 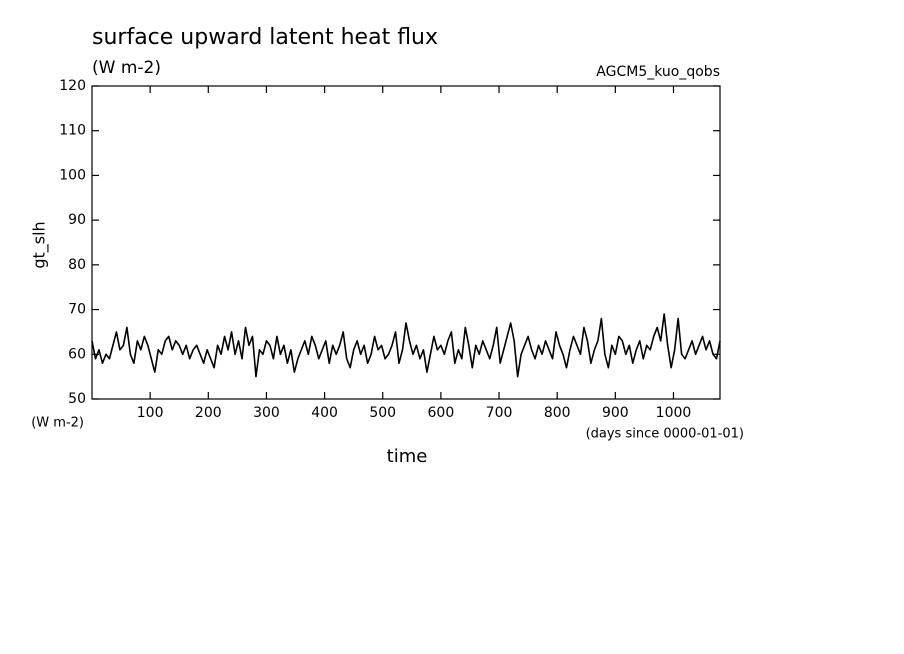 I want to click on y-tick-label: 100, so click(x=72, y=175).